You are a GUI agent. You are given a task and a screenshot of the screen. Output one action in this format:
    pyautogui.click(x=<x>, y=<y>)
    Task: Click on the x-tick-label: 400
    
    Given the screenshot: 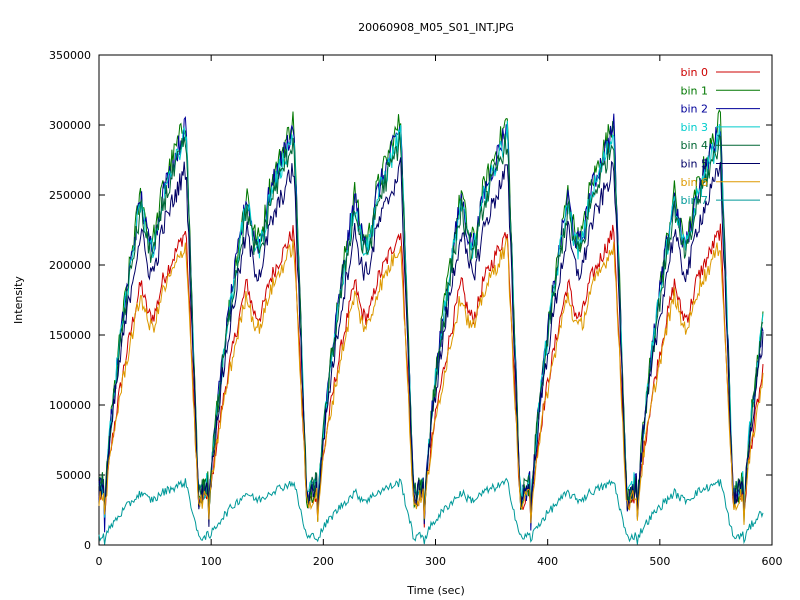 What is the action you would take?
    pyautogui.click(x=547, y=561)
    